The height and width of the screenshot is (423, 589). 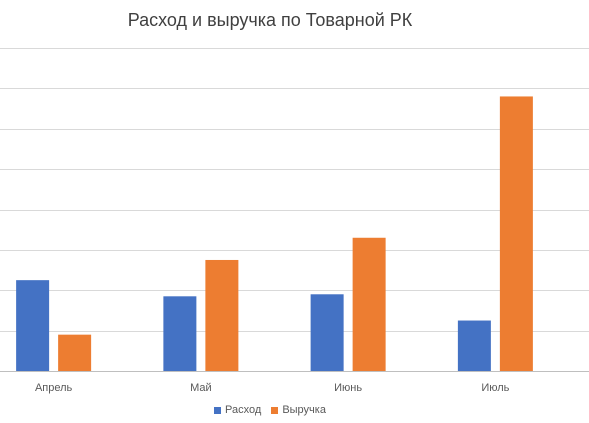 What do you see at coordinates (222, 315) in the screenshot?
I see `bar-Выручка-Май` at bounding box center [222, 315].